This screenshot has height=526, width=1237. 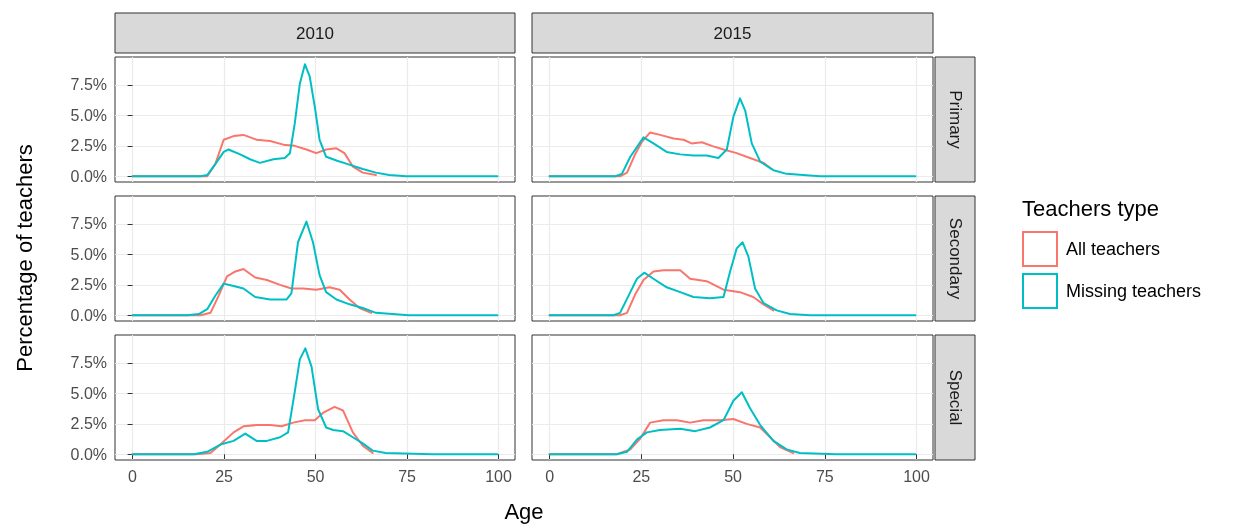 What do you see at coordinates (524, 512) in the screenshot?
I see `x-axis-title: Age` at bounding box center [524, 512].